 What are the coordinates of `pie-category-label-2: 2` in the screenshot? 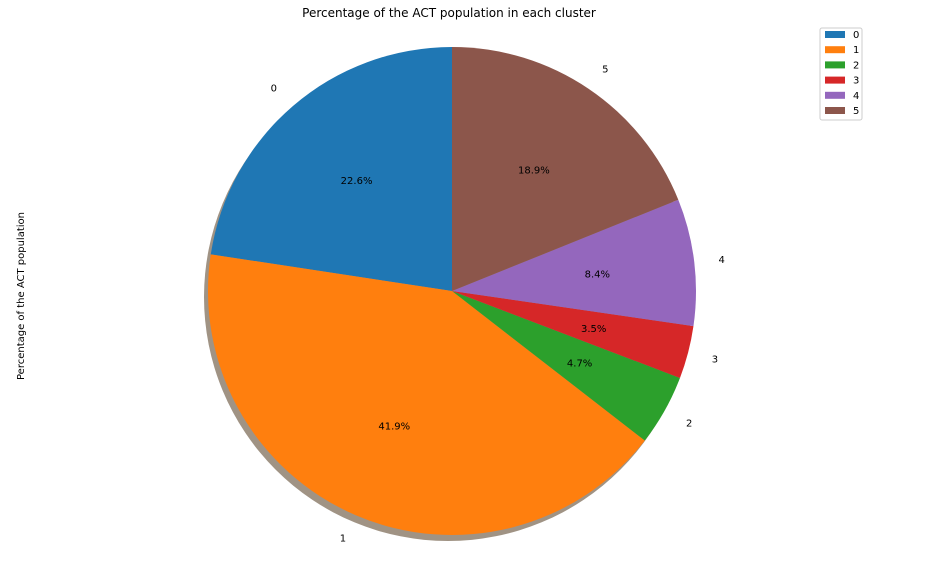 It's located at (689, 424).